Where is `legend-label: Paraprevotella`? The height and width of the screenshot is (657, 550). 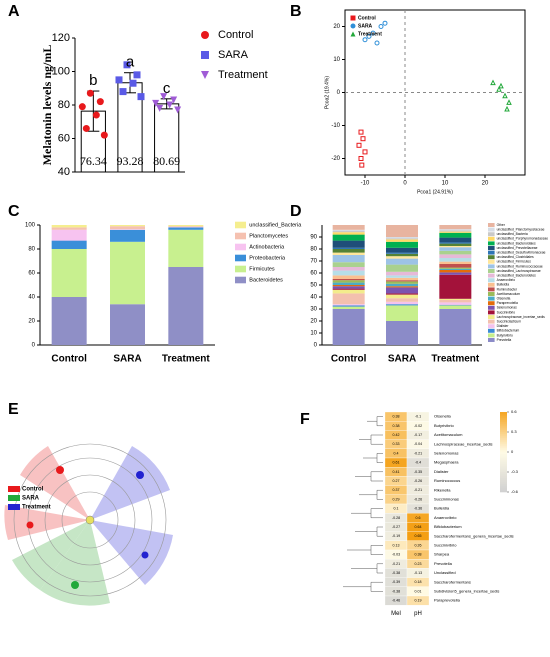 legend-label: Paraprevotella is located at coordinates (507, 303).